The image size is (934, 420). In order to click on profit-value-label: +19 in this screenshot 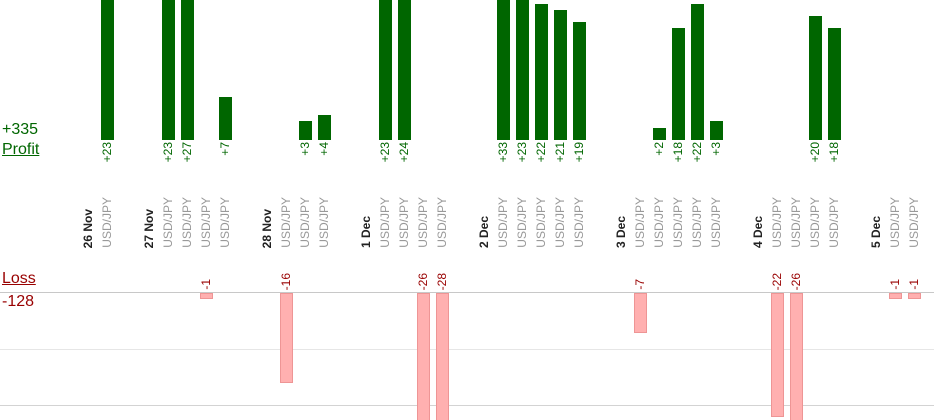, I will do `click(579, 152)`.